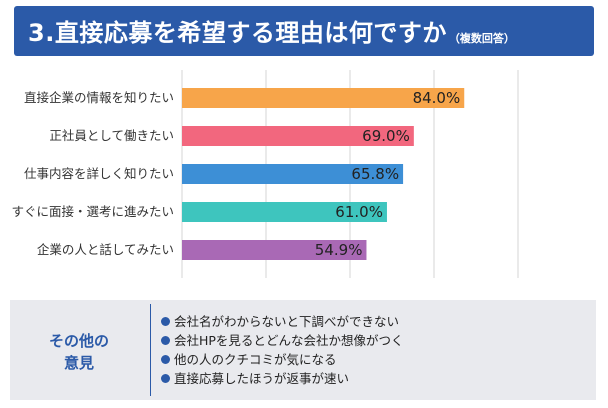 Image resolution: width=608 pixels, height=408 pixels. Describe the element at coordinates (99, 97) in the screenshot. I see `category-label: 直接企業の情報を知りたい` at that location.